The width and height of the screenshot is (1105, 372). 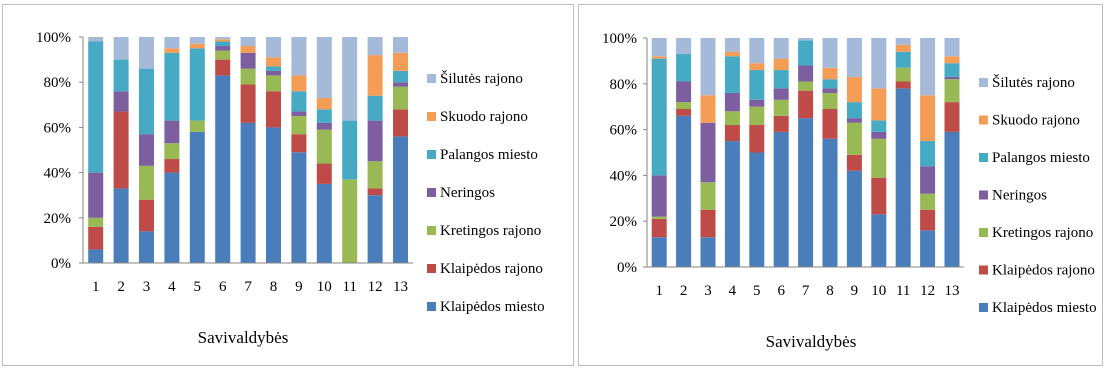 What do you see at coordinates (96, 287) in the screenshot?
I see `x-tick-label: 1` at bounding box center [96, 287].